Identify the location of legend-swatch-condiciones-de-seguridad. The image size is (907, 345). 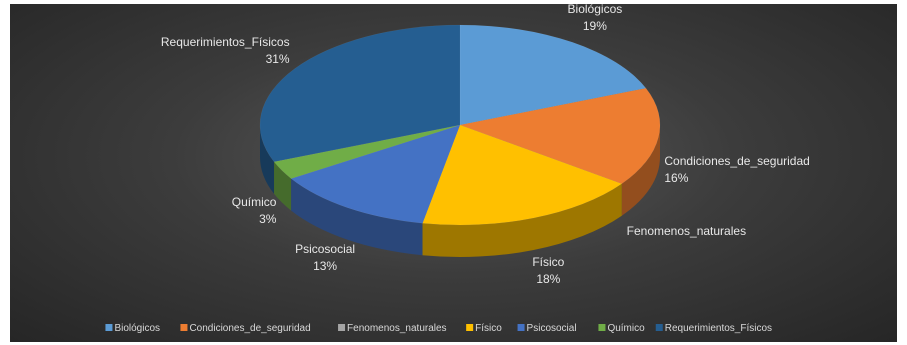
(184, 327).